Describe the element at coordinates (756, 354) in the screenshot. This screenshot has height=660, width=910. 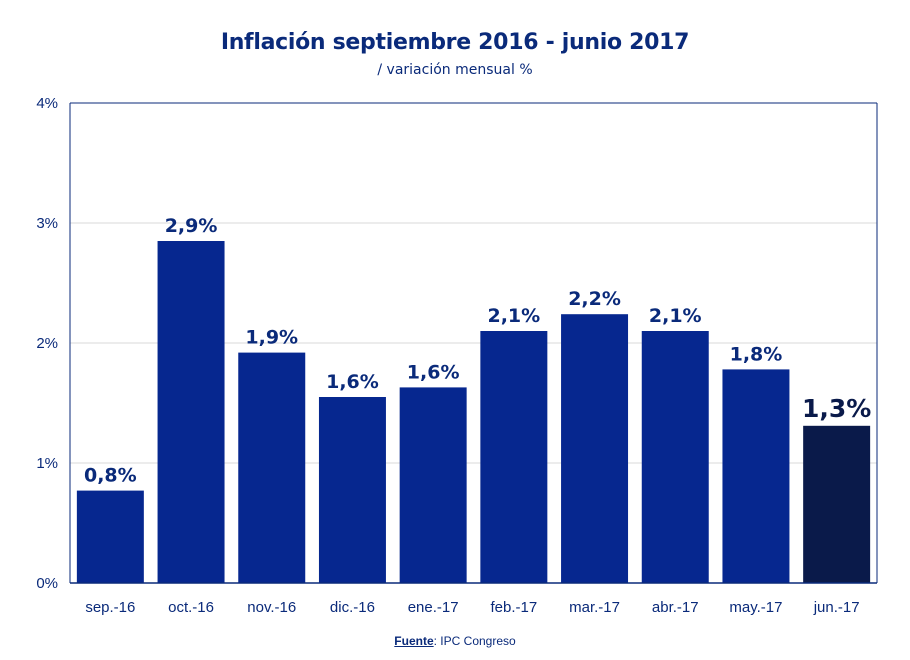
I see `data-label: 1,8%` at that location.